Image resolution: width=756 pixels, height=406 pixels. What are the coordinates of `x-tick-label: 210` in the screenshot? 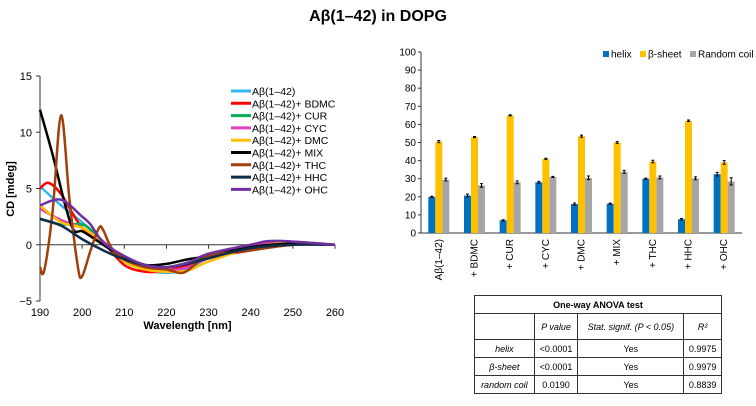 It's located at (124, 313).